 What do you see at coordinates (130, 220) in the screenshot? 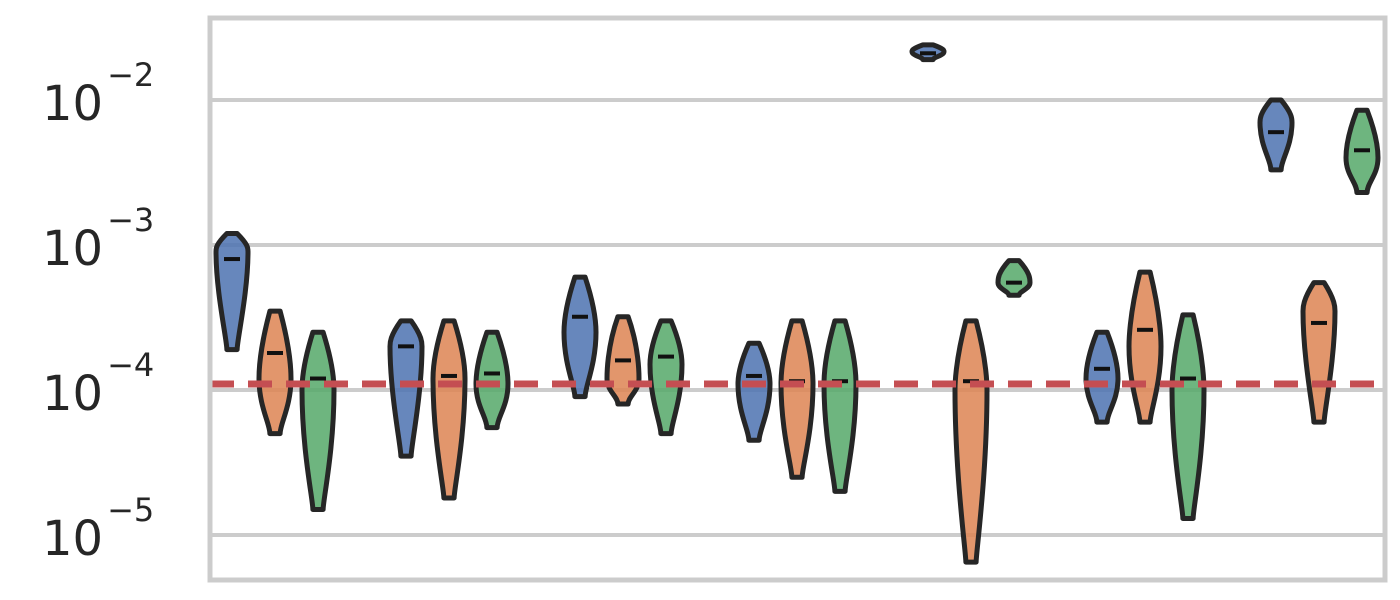
I see `y-tick-exponent: −3` at bounding box center [130, 220].